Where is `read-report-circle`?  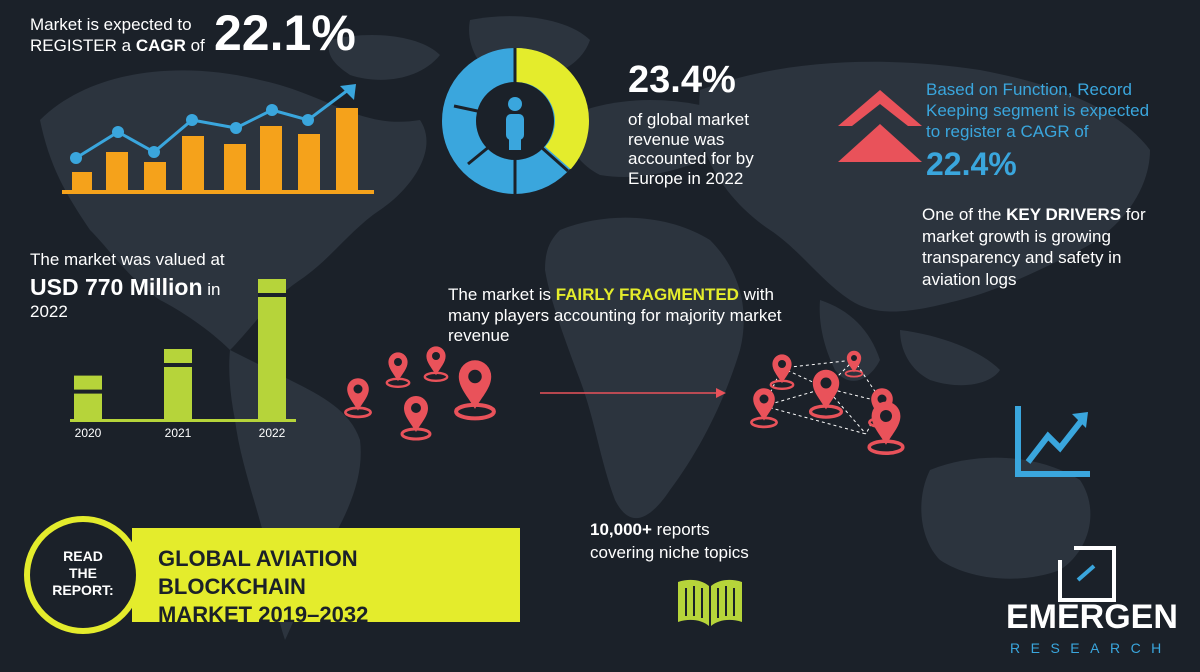 read-report-circle is located at coordinates (83, 575).